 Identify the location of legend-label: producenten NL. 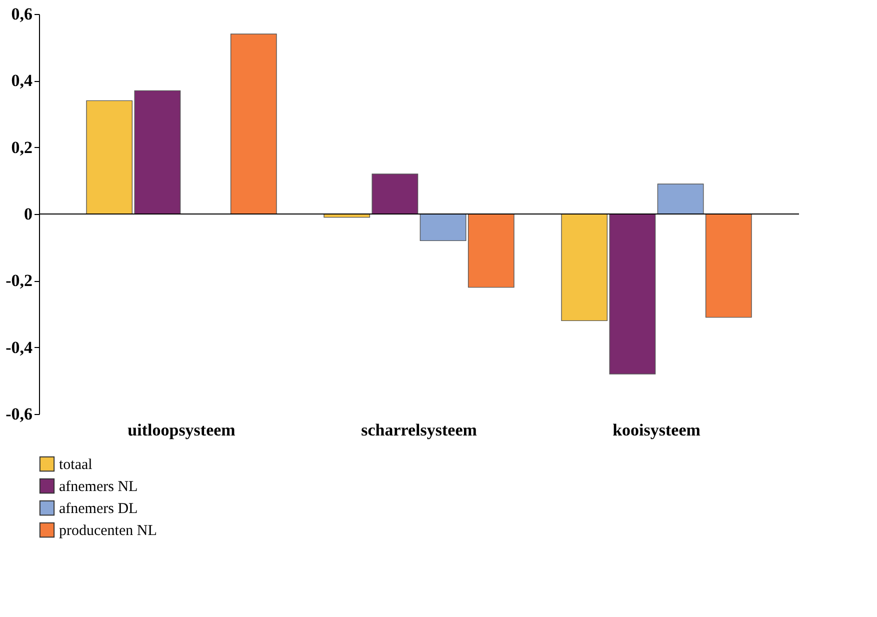
(108, 531).